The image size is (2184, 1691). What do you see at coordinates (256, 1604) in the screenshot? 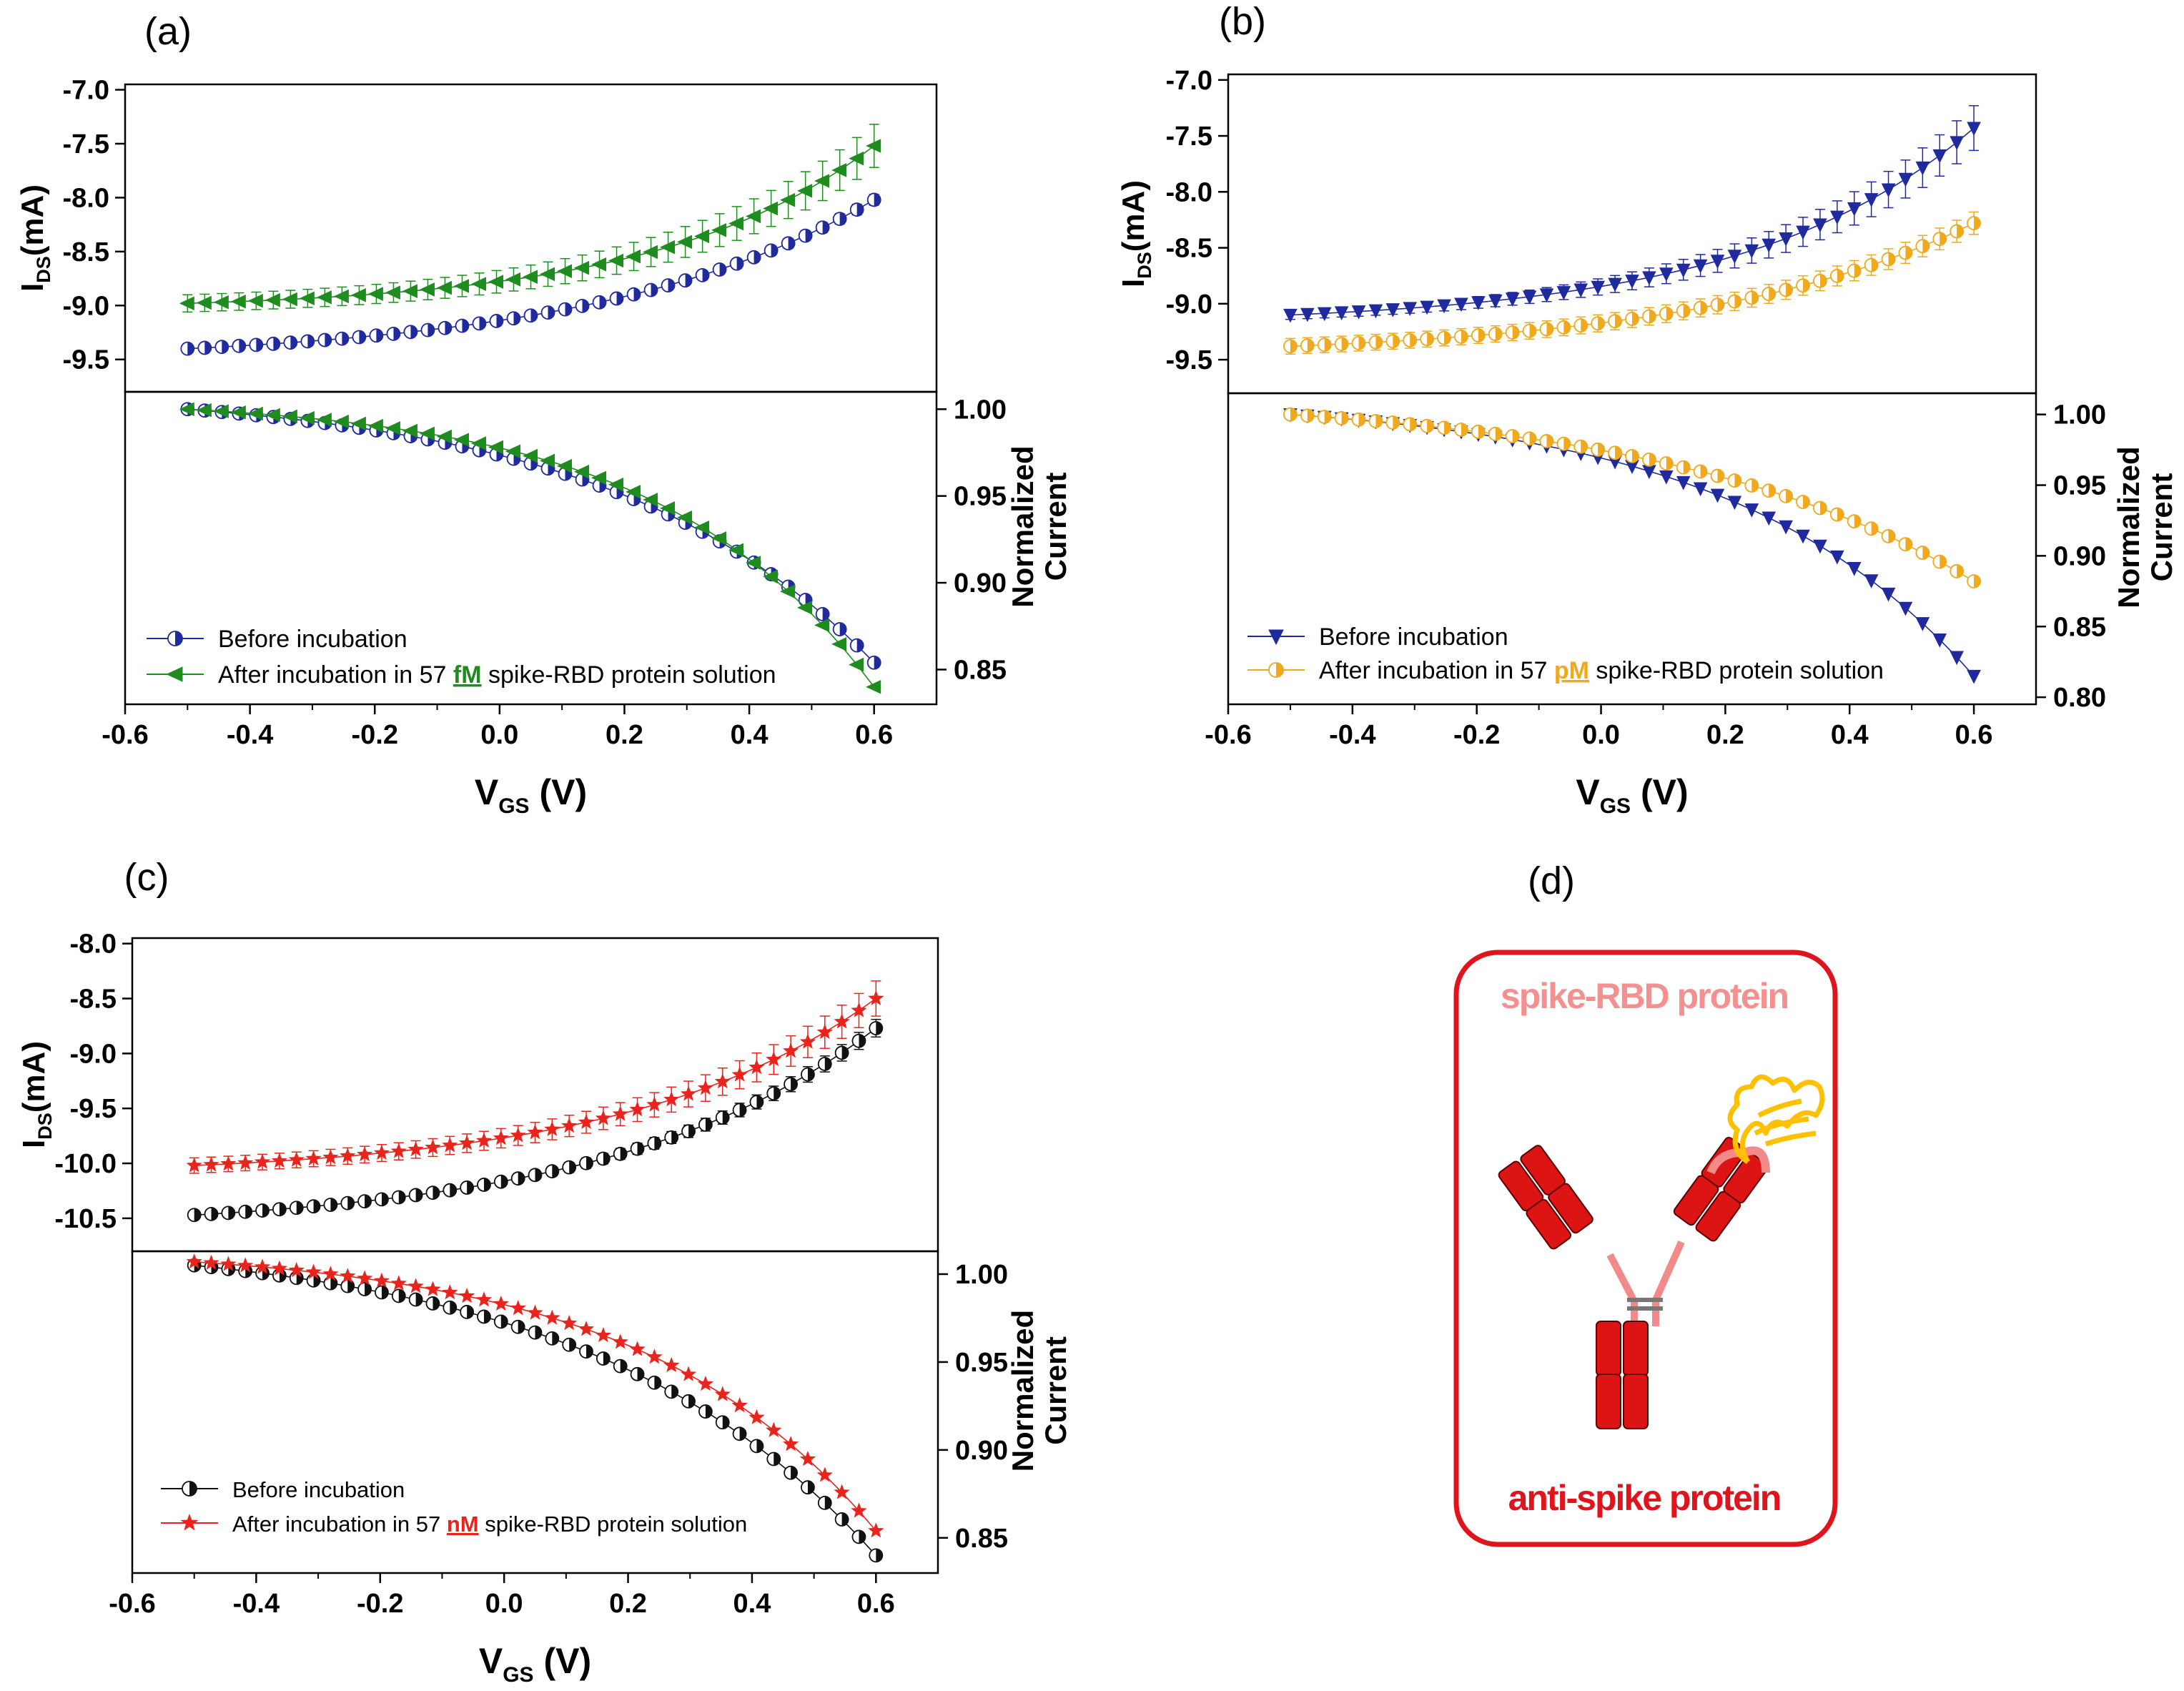
I see `x-tick-label: -0.4` at bounding box center [256, 1604].